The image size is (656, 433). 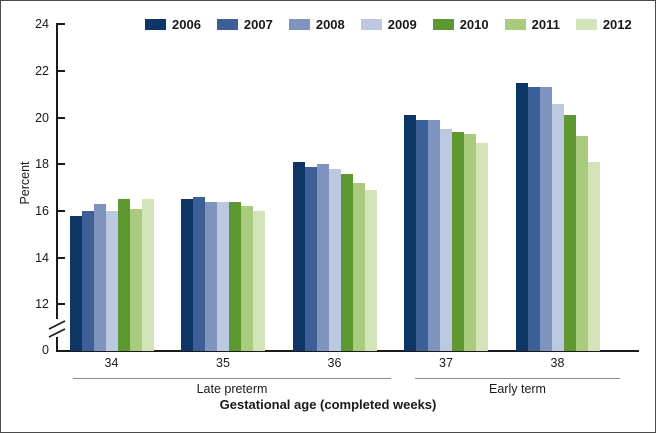 What do you see at coordinates (593, 256) in the screenshot?
I see `bar-2012-week38` at bounding box center [593, 256].